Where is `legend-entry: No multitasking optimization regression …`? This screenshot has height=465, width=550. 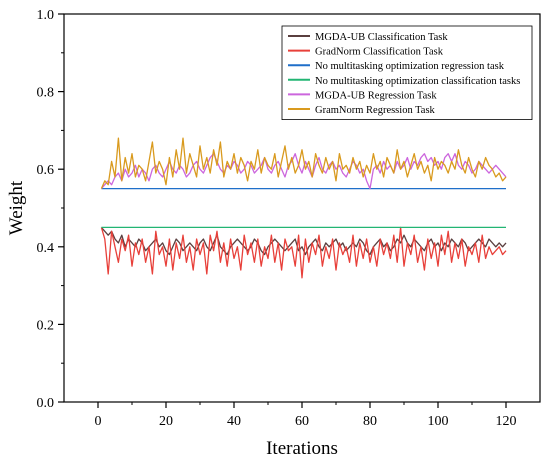
legend-entry: No multitasking optimization regression … is located at coordinates (410, 66).